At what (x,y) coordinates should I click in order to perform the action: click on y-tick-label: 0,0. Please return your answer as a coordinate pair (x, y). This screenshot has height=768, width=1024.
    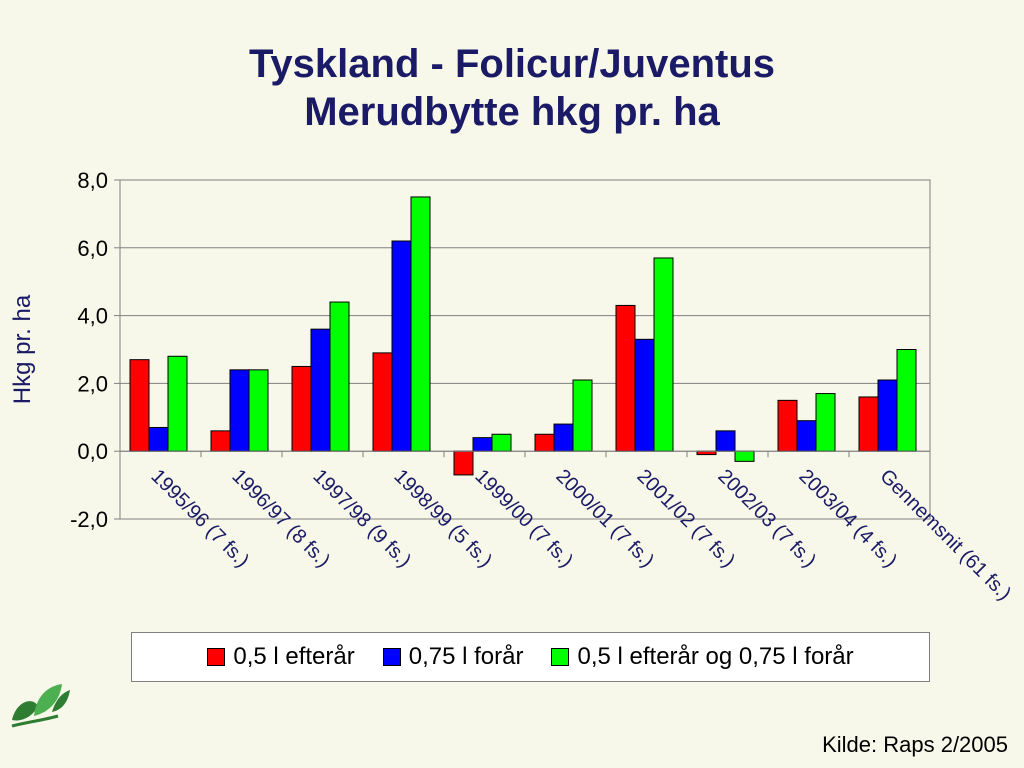
    Looking at the image, I should click on (92, 451).